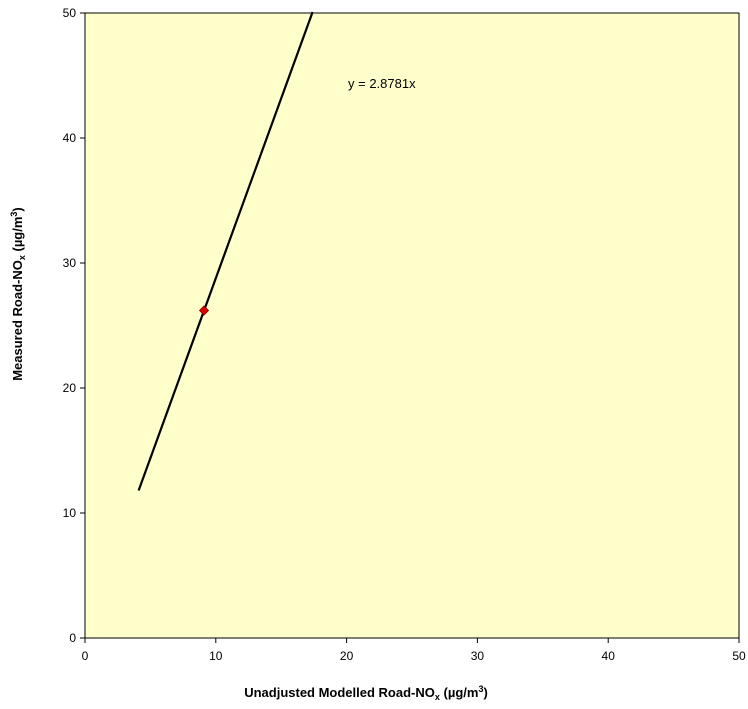 This screenshot has height=709, width=748. I want to click on x-axis-title: Unadjusted Modelled Road-NOx (µg/m3), so click(366, 693).